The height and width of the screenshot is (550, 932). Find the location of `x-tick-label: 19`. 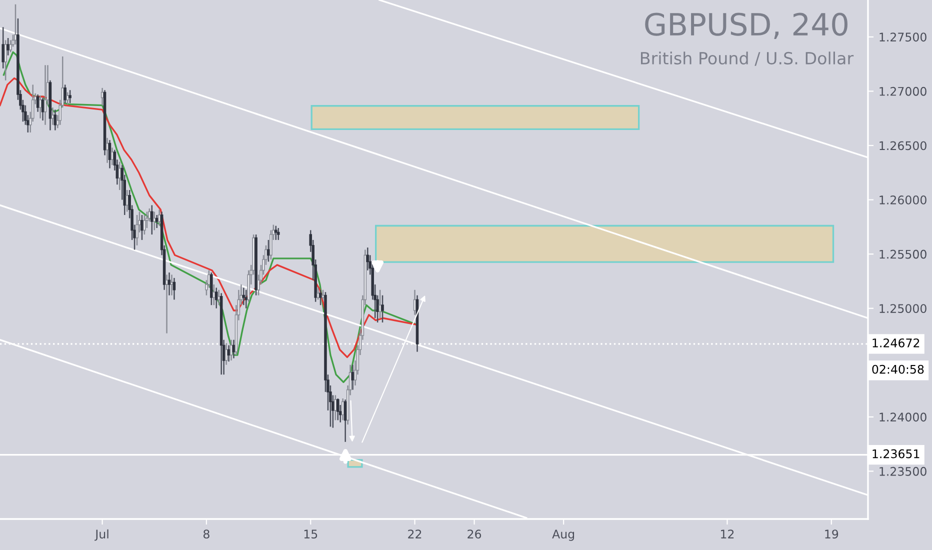

x-tick-label: 19 is located at coordinates (831, 534).